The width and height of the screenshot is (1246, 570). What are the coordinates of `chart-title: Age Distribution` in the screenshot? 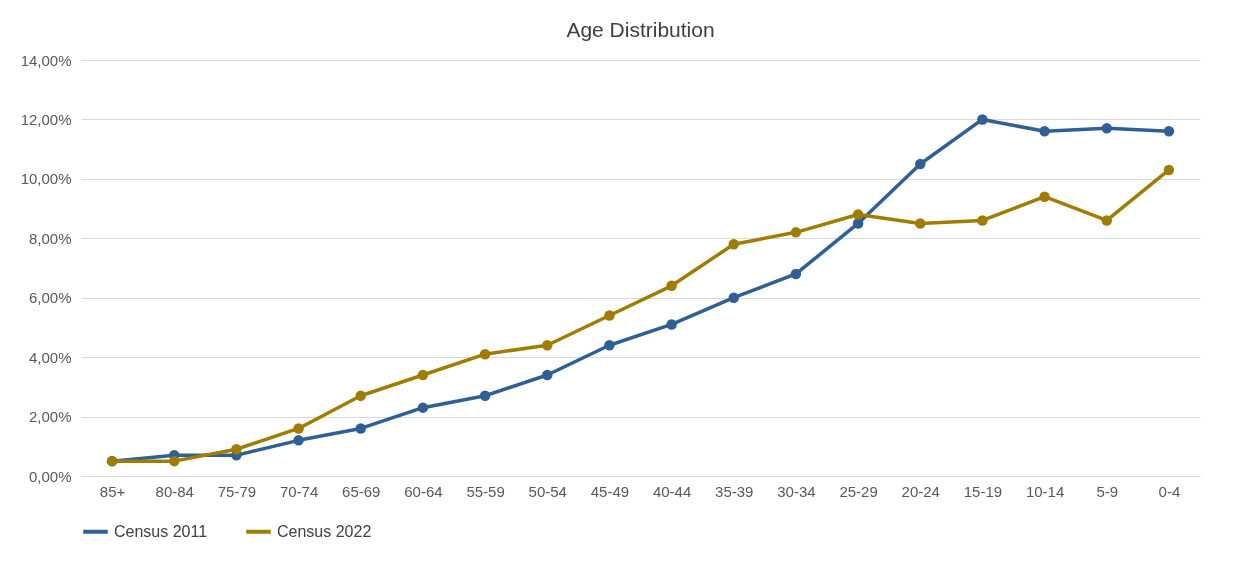 It's located at (640, 29).